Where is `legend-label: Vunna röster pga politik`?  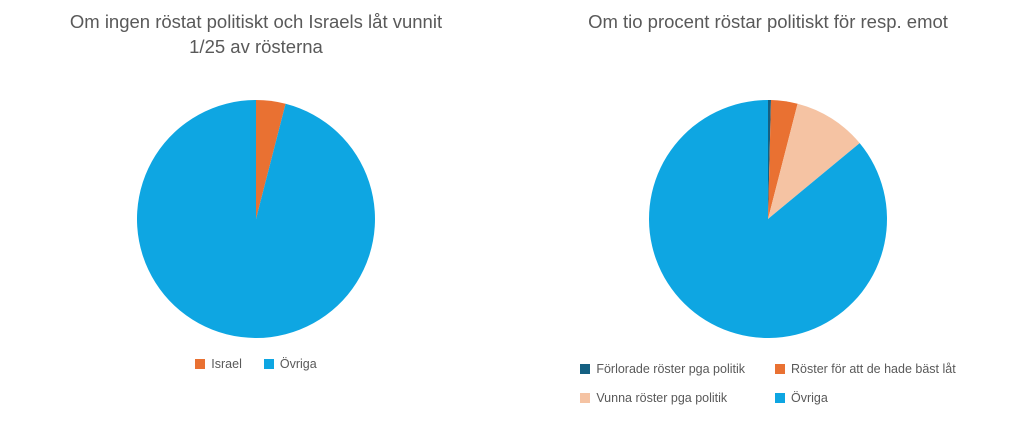
legend-label: Vunna röster pga politik is located at coordinates (662, 398).